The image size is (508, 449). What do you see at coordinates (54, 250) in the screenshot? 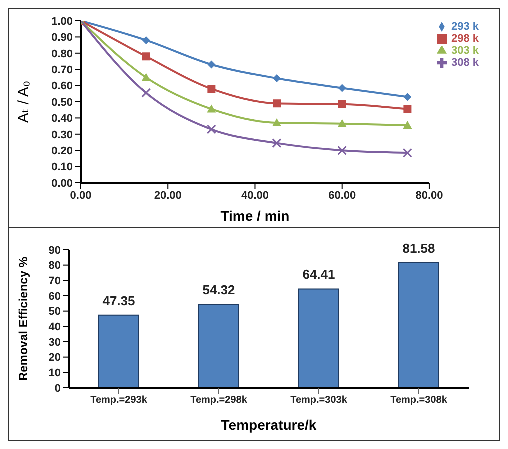
I see `y-tick-label: 90` at bounding box center [54, 250].